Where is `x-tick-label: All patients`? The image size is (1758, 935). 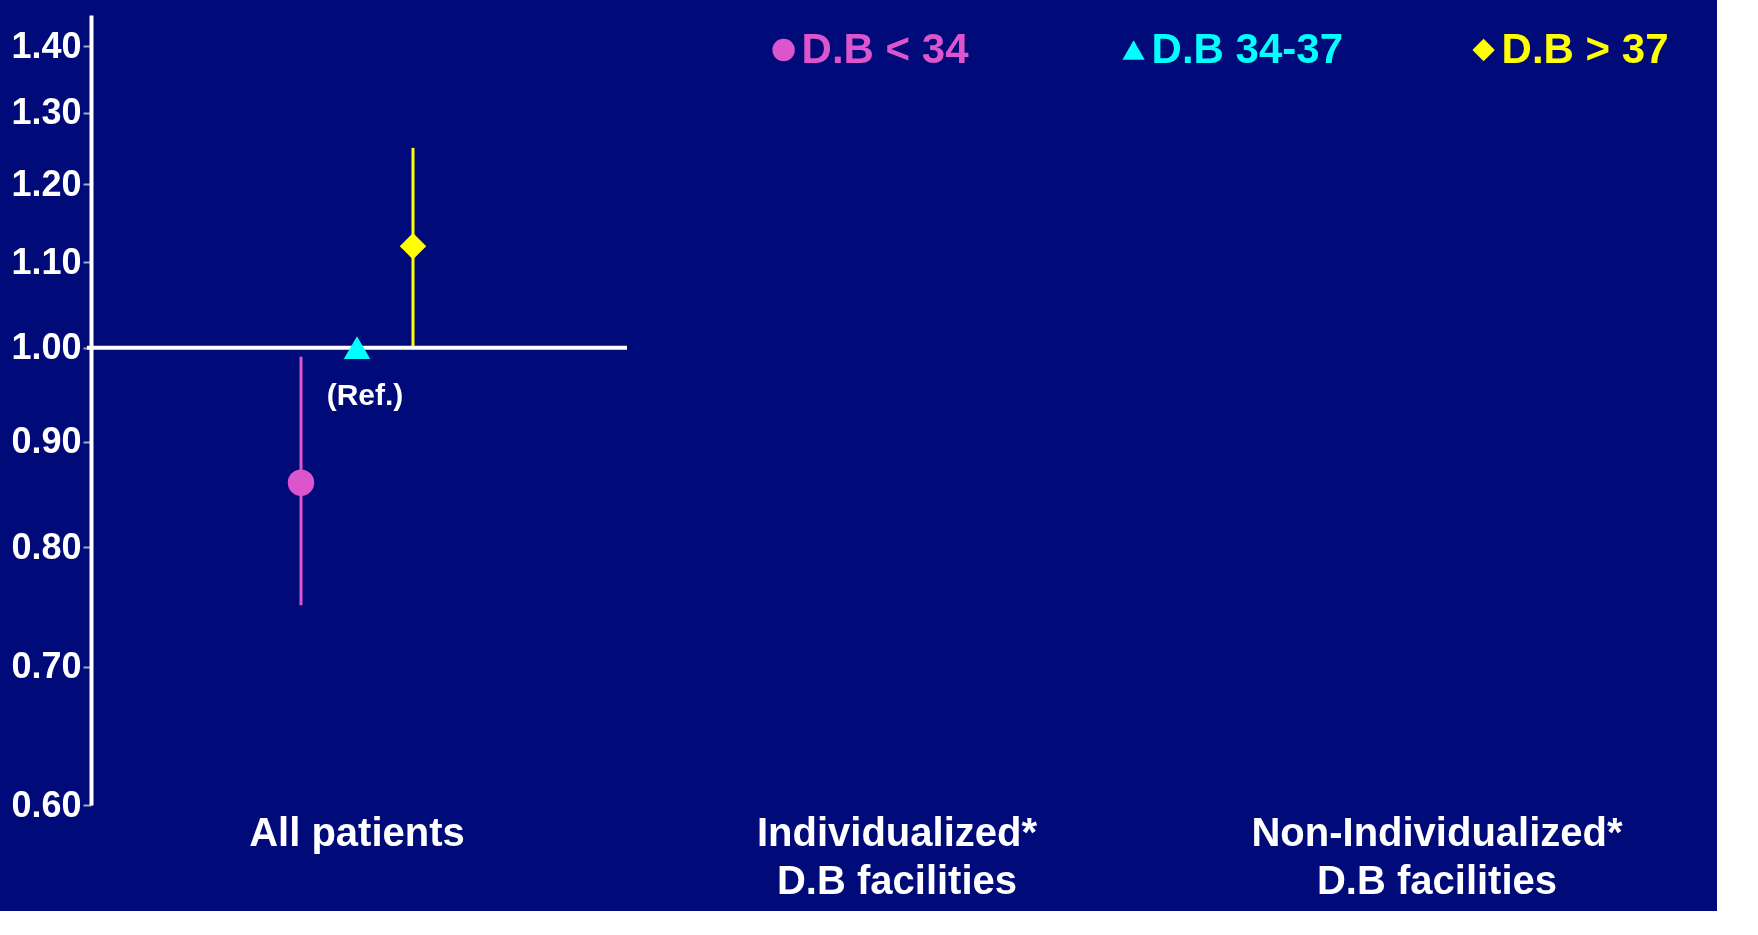 x-tick-label: All patients is located at coordinates (357, 831).